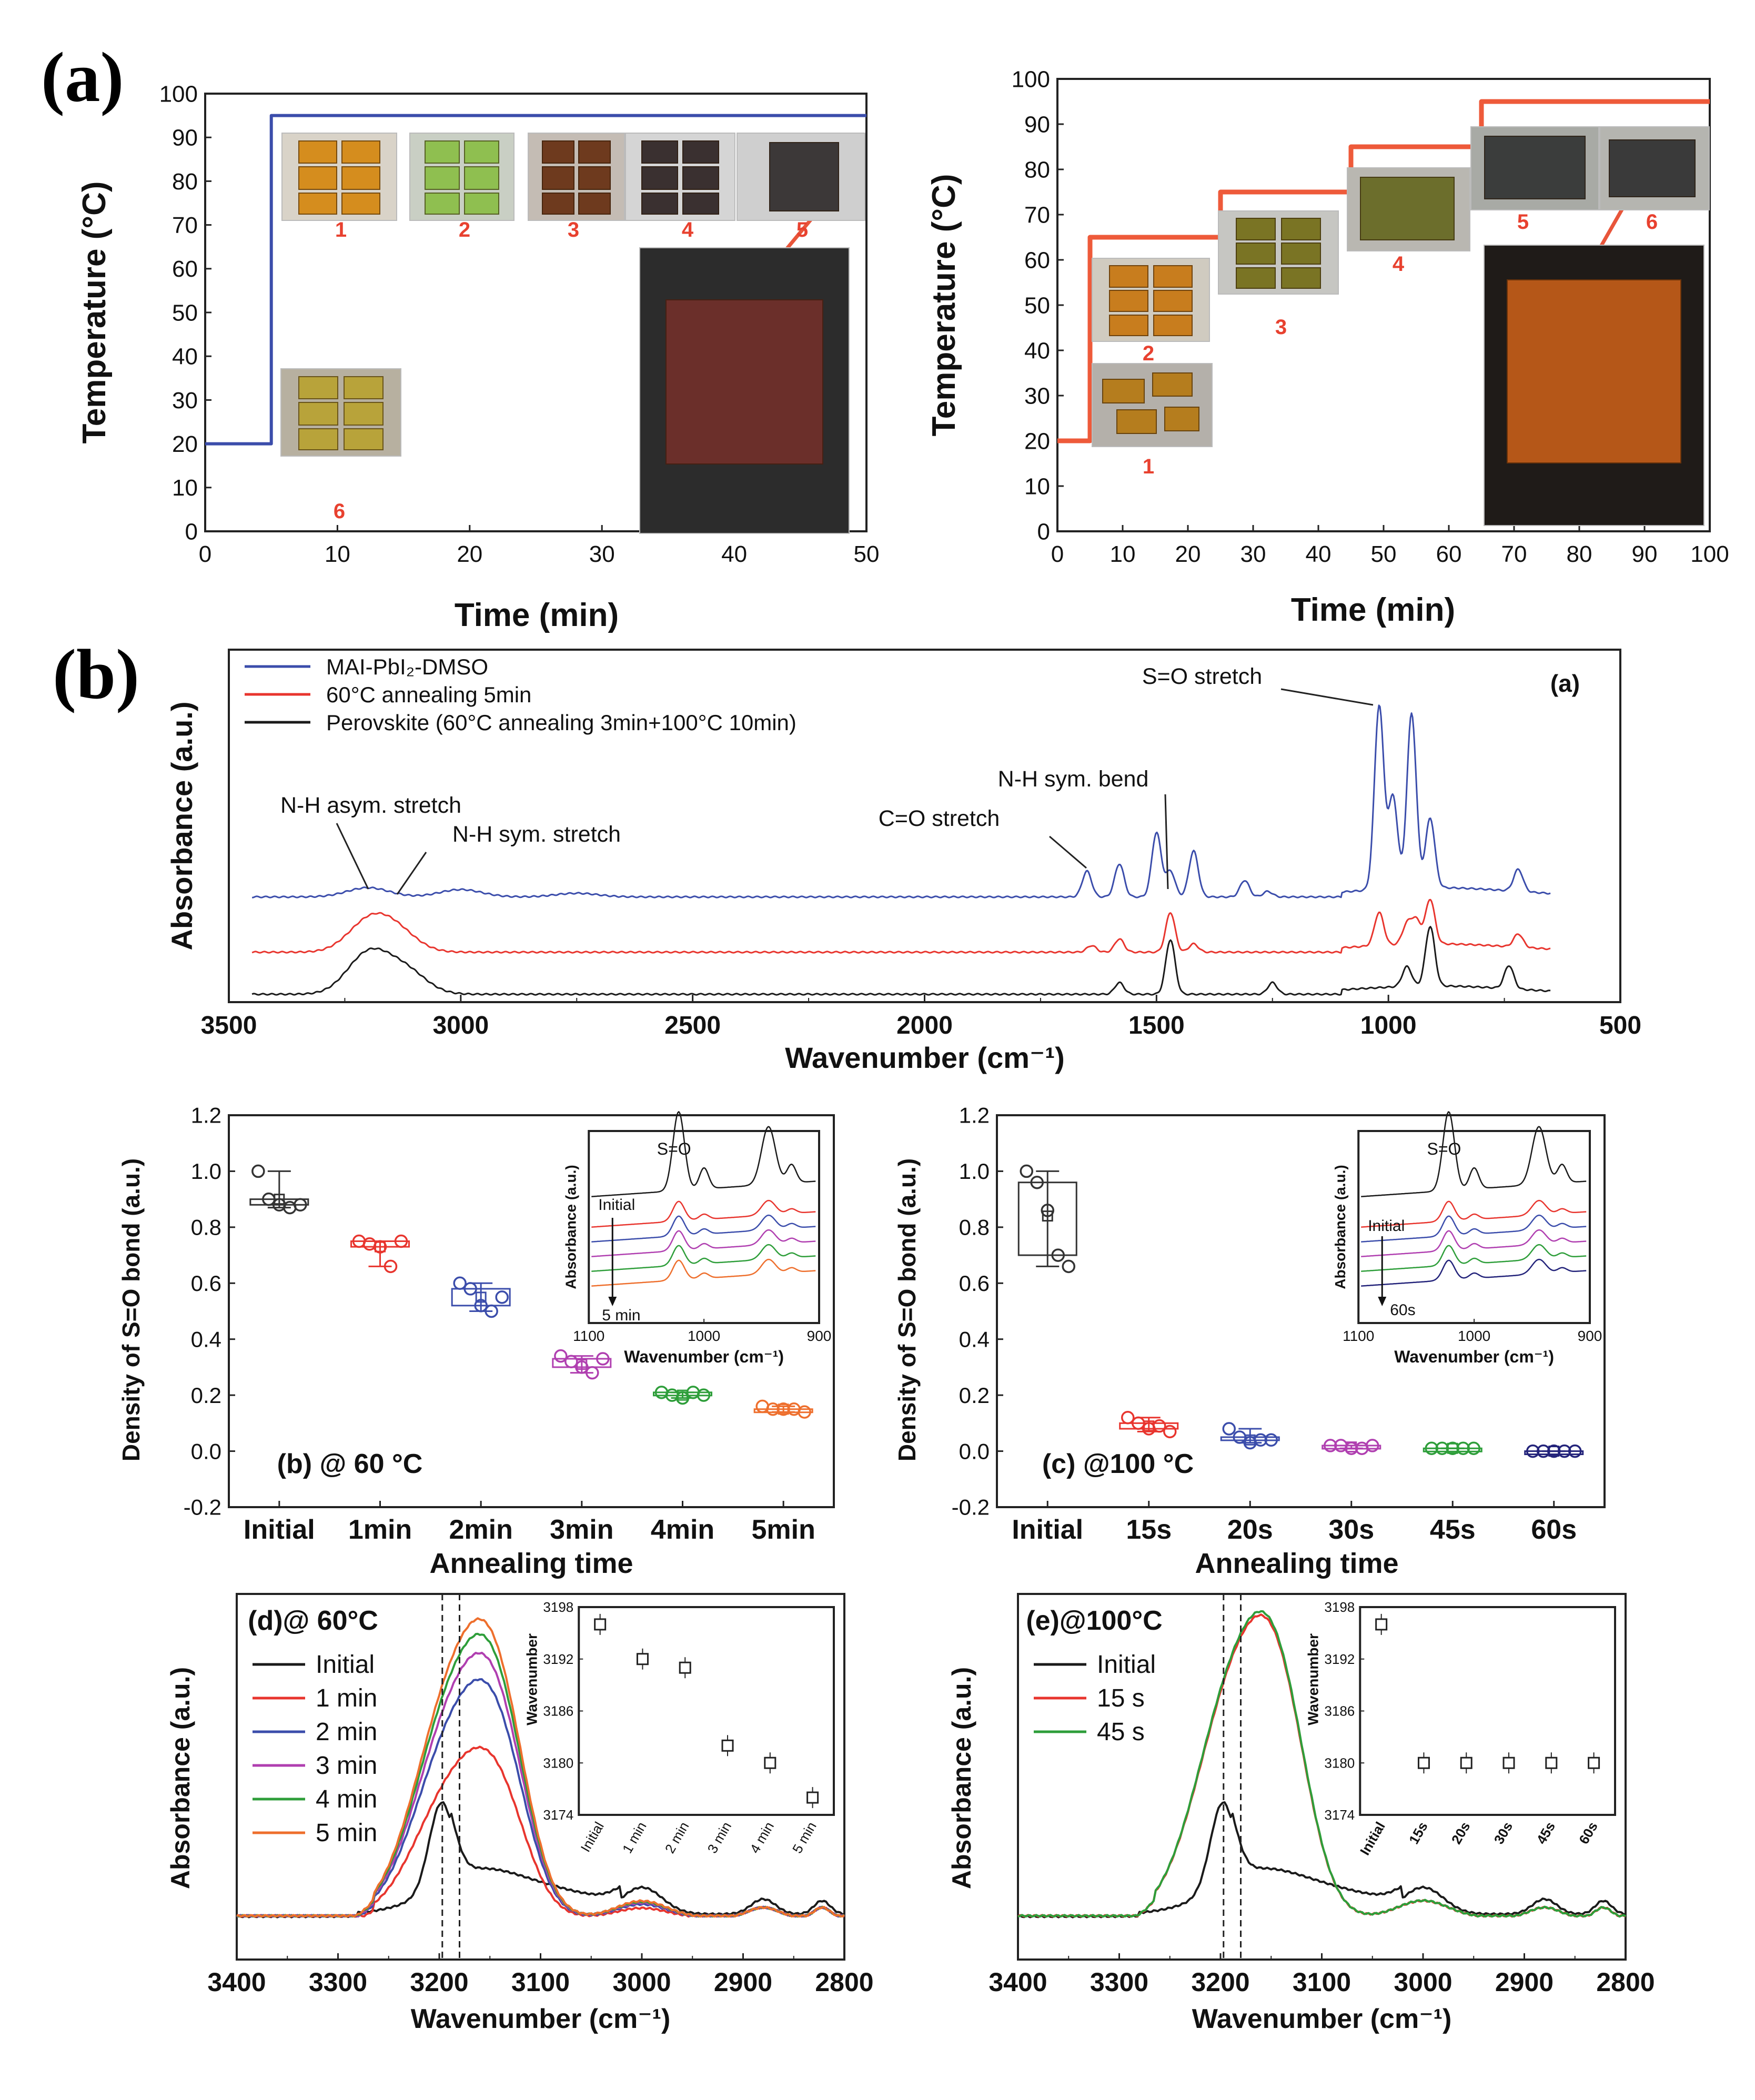 Image resolution: width=1755 pixels, height=2100 pixels. I want to click on annotation: N-H asym. stretch, so click(370, 805).